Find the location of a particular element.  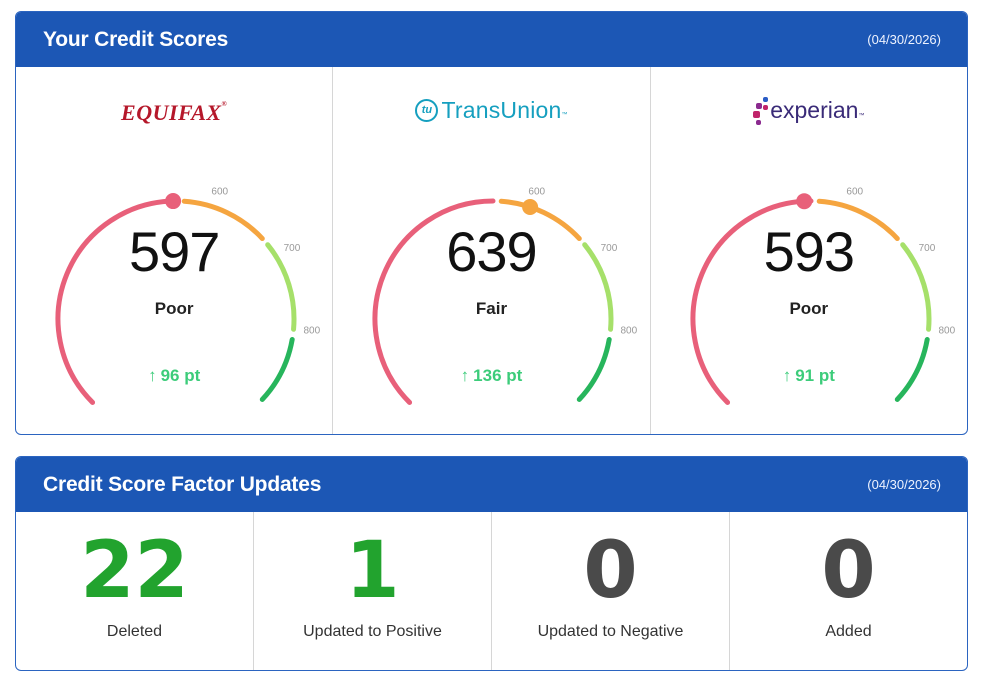

experian-logo: experian ™ is located at coordinates (809, 110).